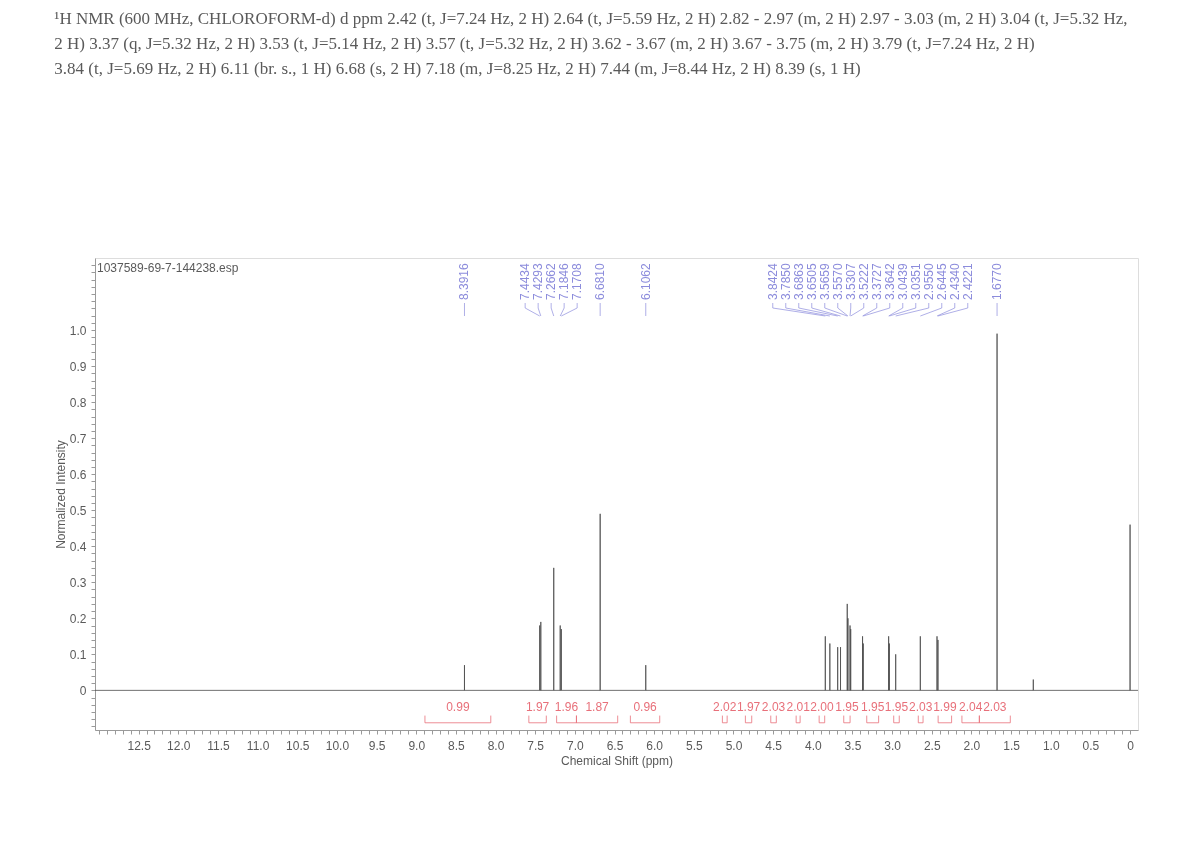  Describe the element at coordinates (615, 745) in the screenshot. I see `x-tick-label: 6.5` at that location.